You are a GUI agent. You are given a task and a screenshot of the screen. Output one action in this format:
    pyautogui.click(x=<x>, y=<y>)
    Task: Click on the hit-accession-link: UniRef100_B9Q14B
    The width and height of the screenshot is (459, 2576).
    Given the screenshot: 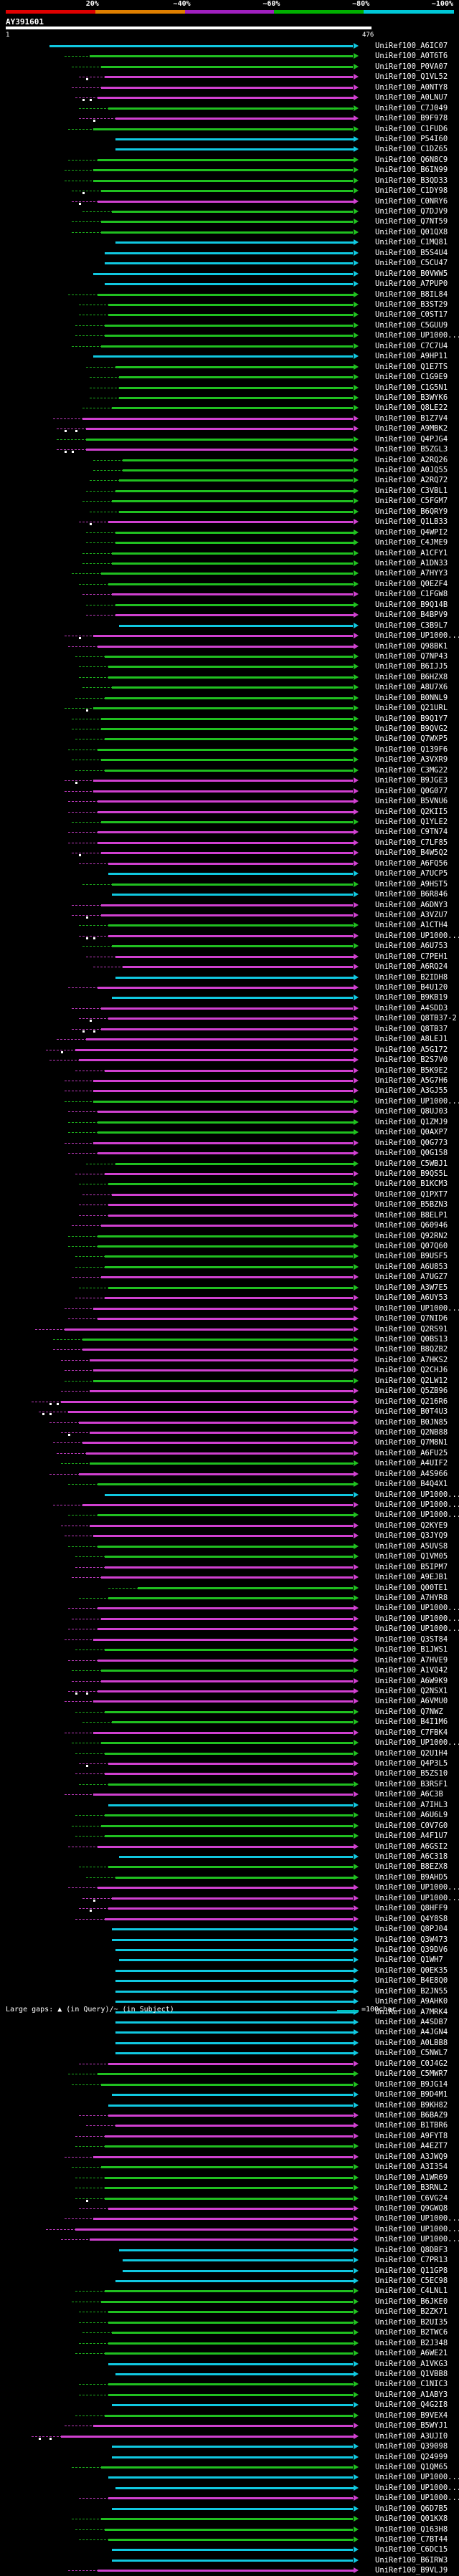 What is the action you would take?
    pyautogui.click(x=412, y=604)
    